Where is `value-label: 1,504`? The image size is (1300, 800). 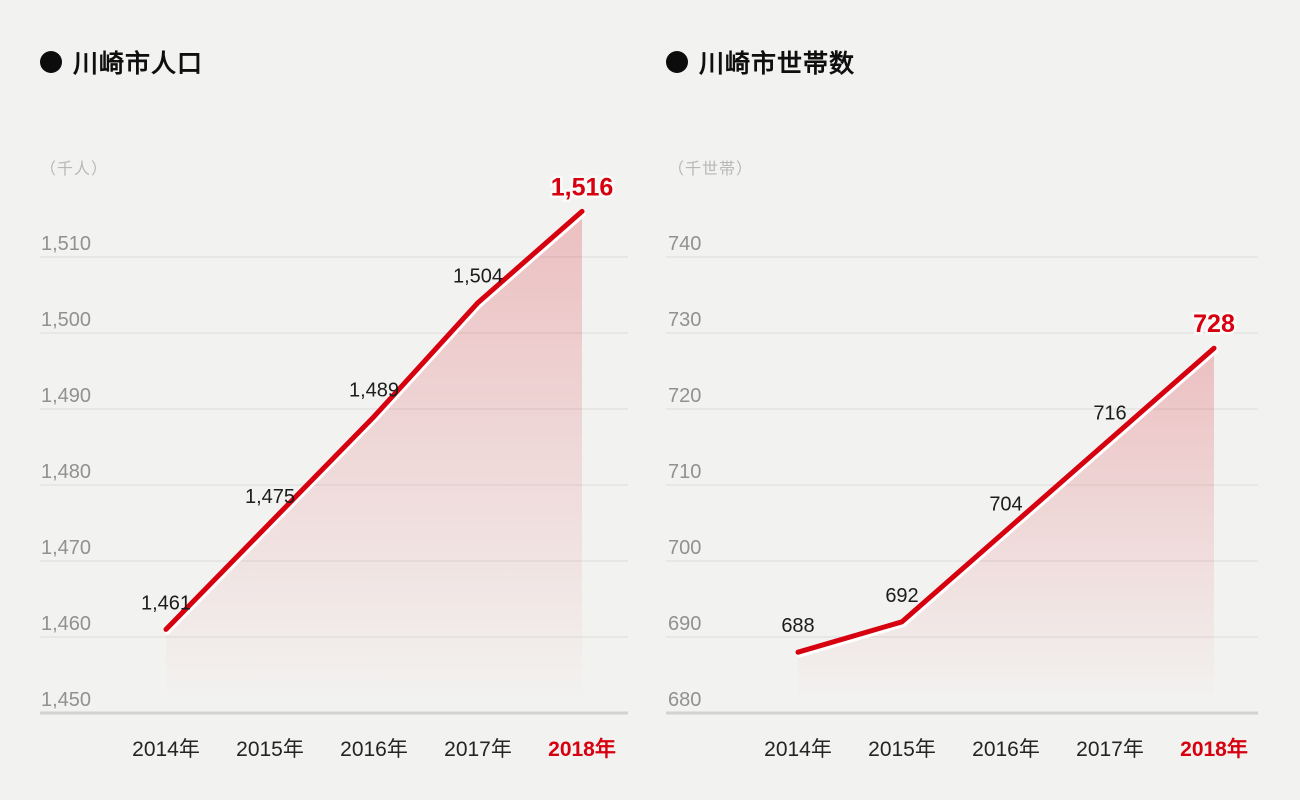 value-label: 1,504 is located at coordinates (478, 277).